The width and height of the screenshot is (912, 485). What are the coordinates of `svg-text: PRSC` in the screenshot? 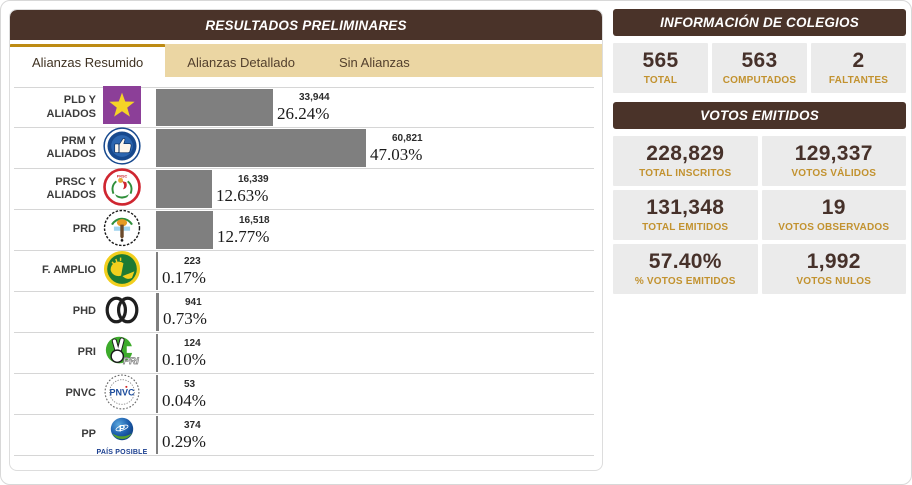 It's located at (122, 176).